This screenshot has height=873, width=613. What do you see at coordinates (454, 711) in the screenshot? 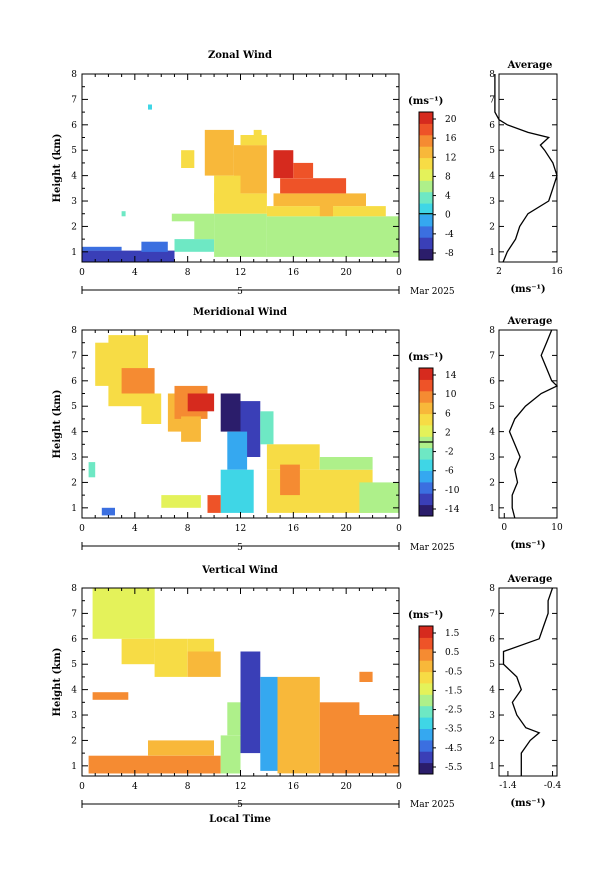
I see `colorbar-tick-label: -2.5` at bounding box center [454, 711].